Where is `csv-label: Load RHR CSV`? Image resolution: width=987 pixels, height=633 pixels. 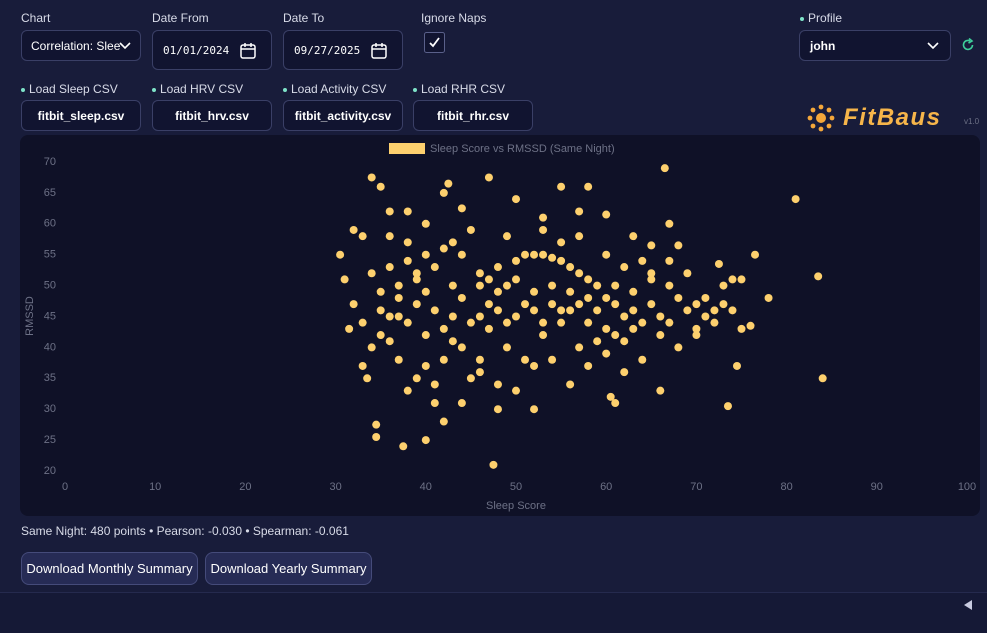 csv-label: Load RHR CSV is located at coordinates (459, 89).